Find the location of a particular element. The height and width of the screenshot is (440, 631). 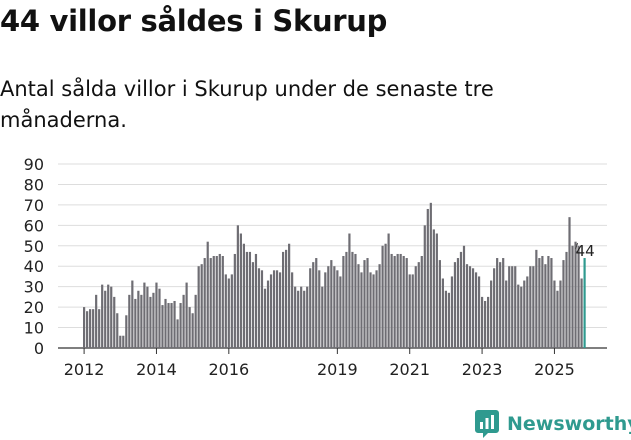

y-tick-label: 30 is located at coordinates (34, 287).